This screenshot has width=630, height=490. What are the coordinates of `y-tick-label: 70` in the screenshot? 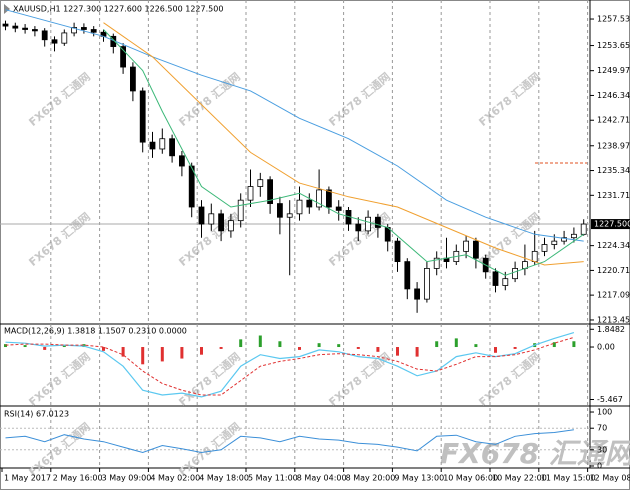 It's located at (602, 428).